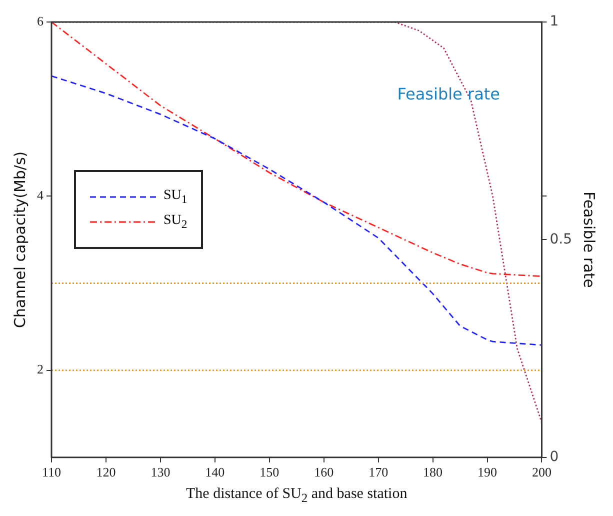 This screenshot has height=516, width=613. I want to click on legend-label: SU$_{2}$, so click(176, 222).